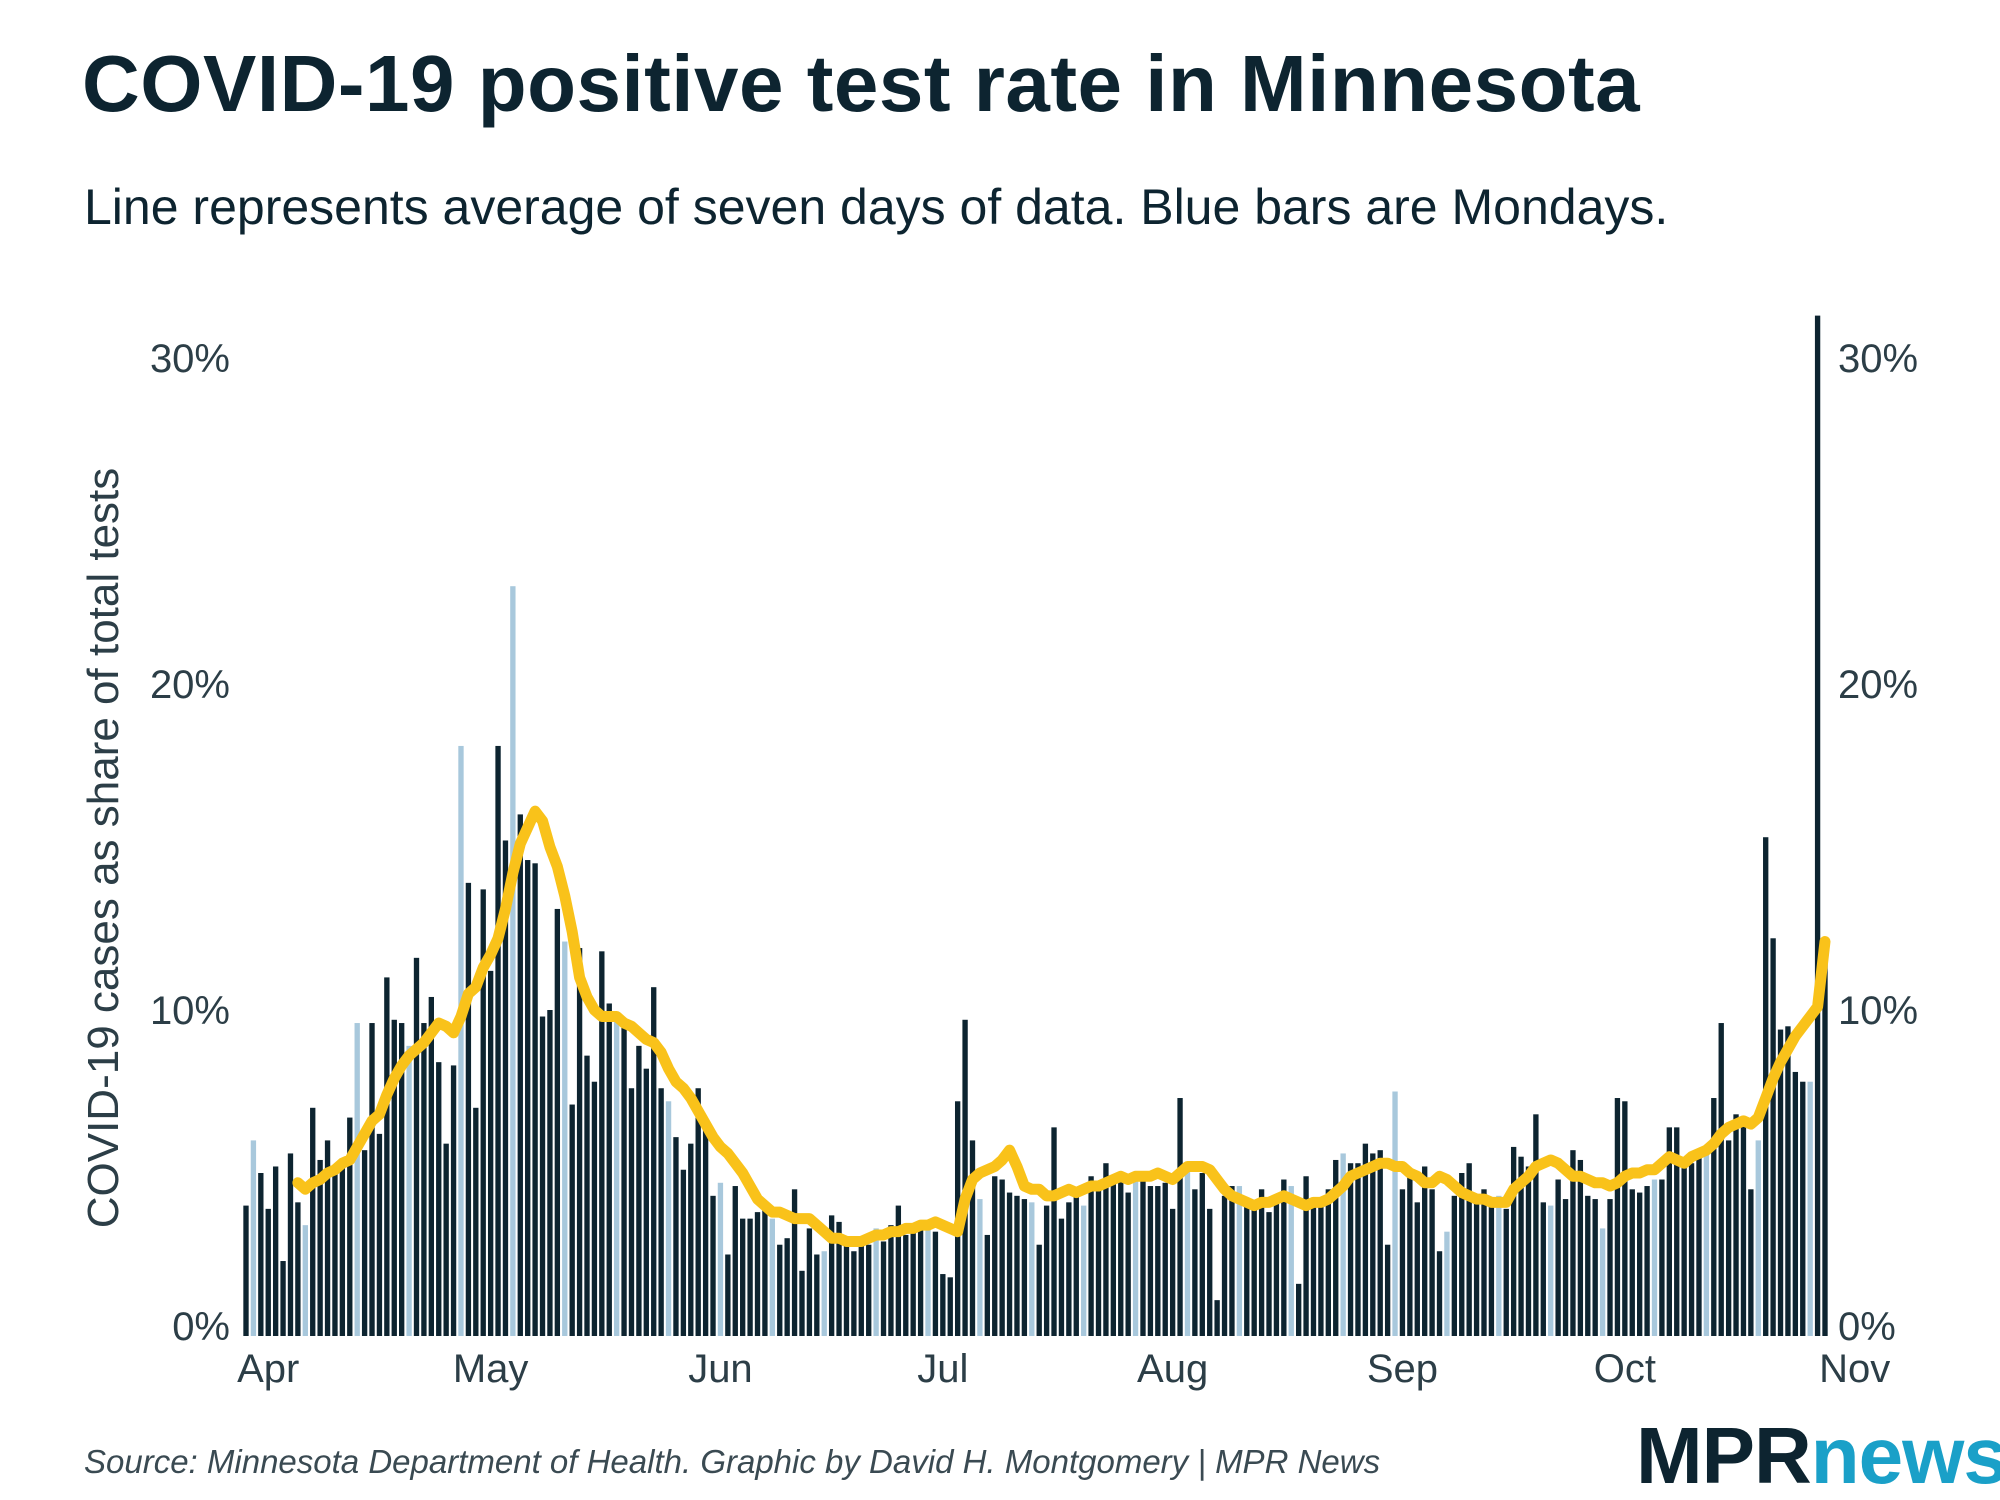 The width and height of the screenshot is (2000, 1500). I want to click on y-tick-label-right: 10%, so click(1878, 1011).